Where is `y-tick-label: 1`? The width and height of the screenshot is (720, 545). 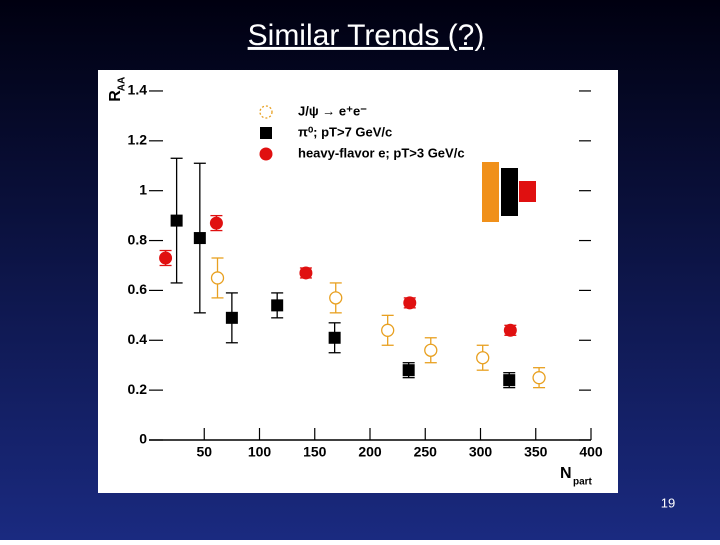
y-tick-label: 1 is located at coordinates (143, 189).